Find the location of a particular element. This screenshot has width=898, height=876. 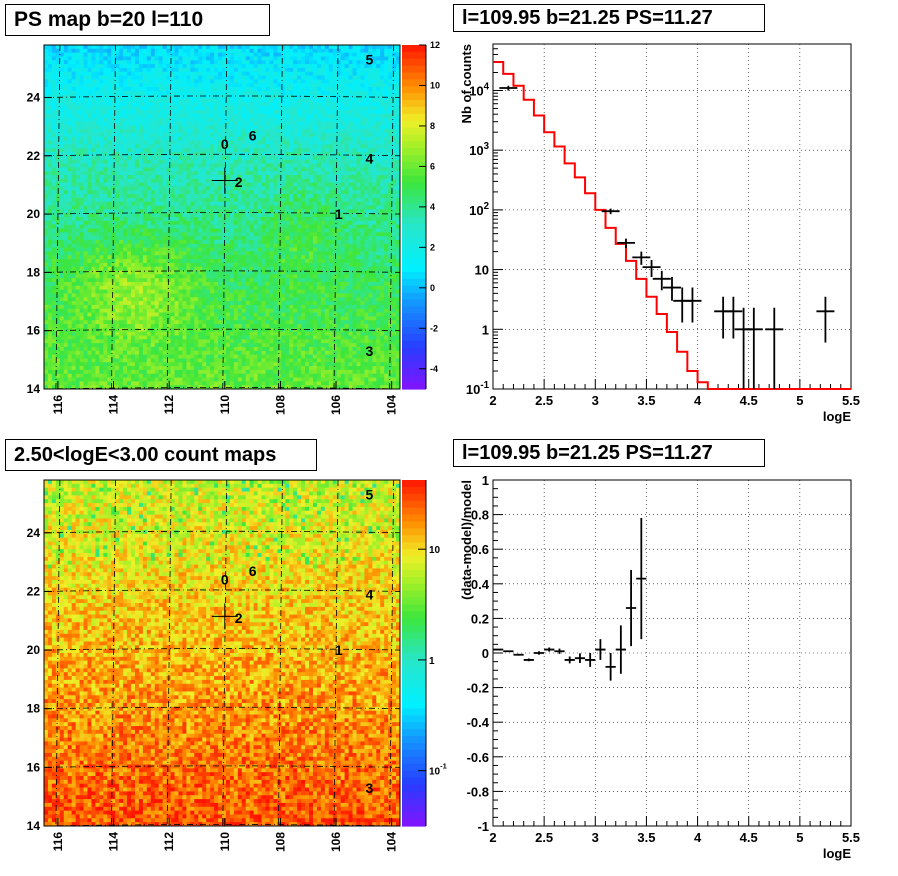

x-tick-label: 4.5 is located at coordinates (749, 400).